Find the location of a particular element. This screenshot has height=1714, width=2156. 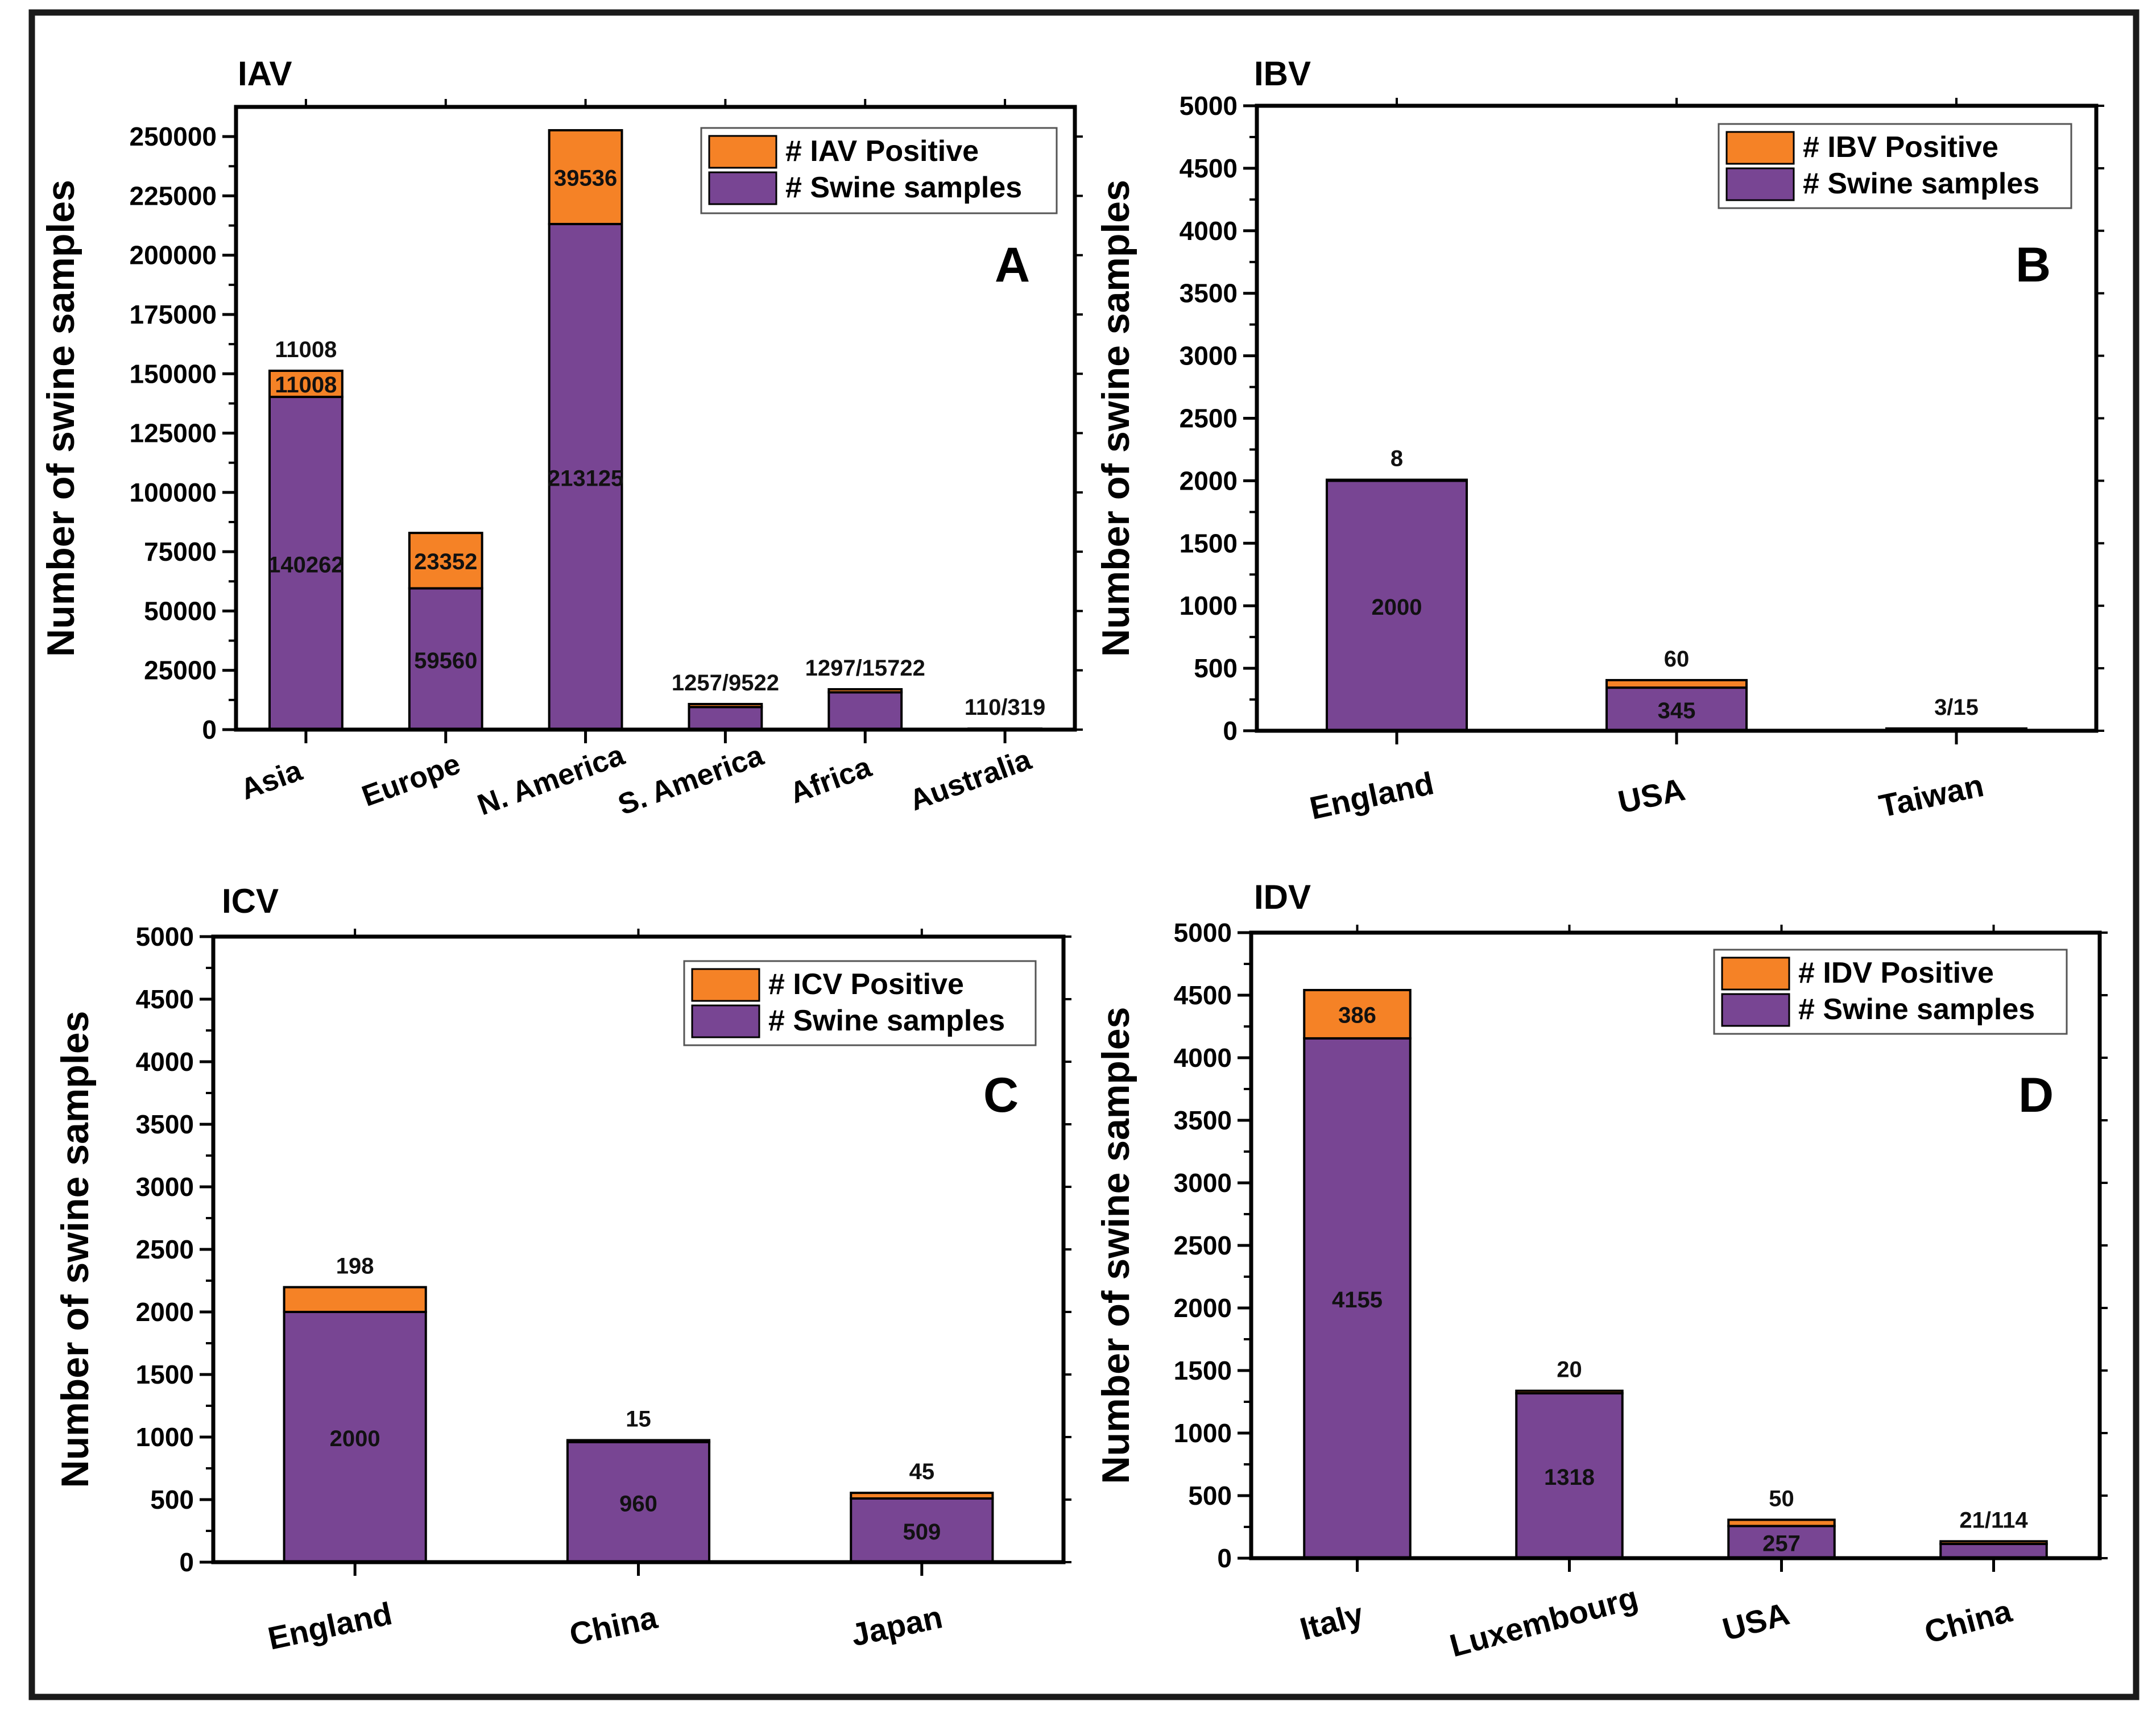

data-label-swine-samples: 4155 is located at coordinates (1357, 1300).